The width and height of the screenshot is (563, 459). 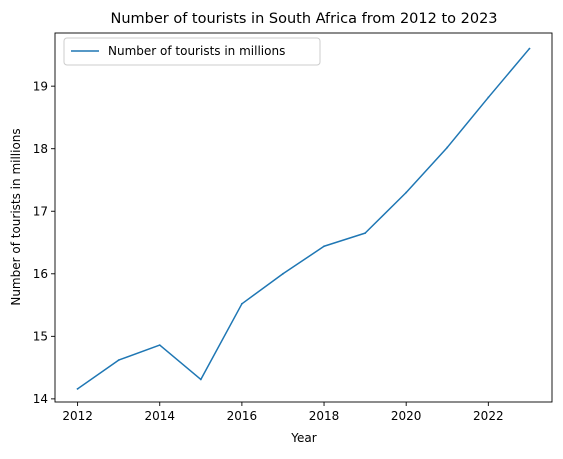 I want to click on x-tick-label-2012: 2012, so click(x=77, y=416).